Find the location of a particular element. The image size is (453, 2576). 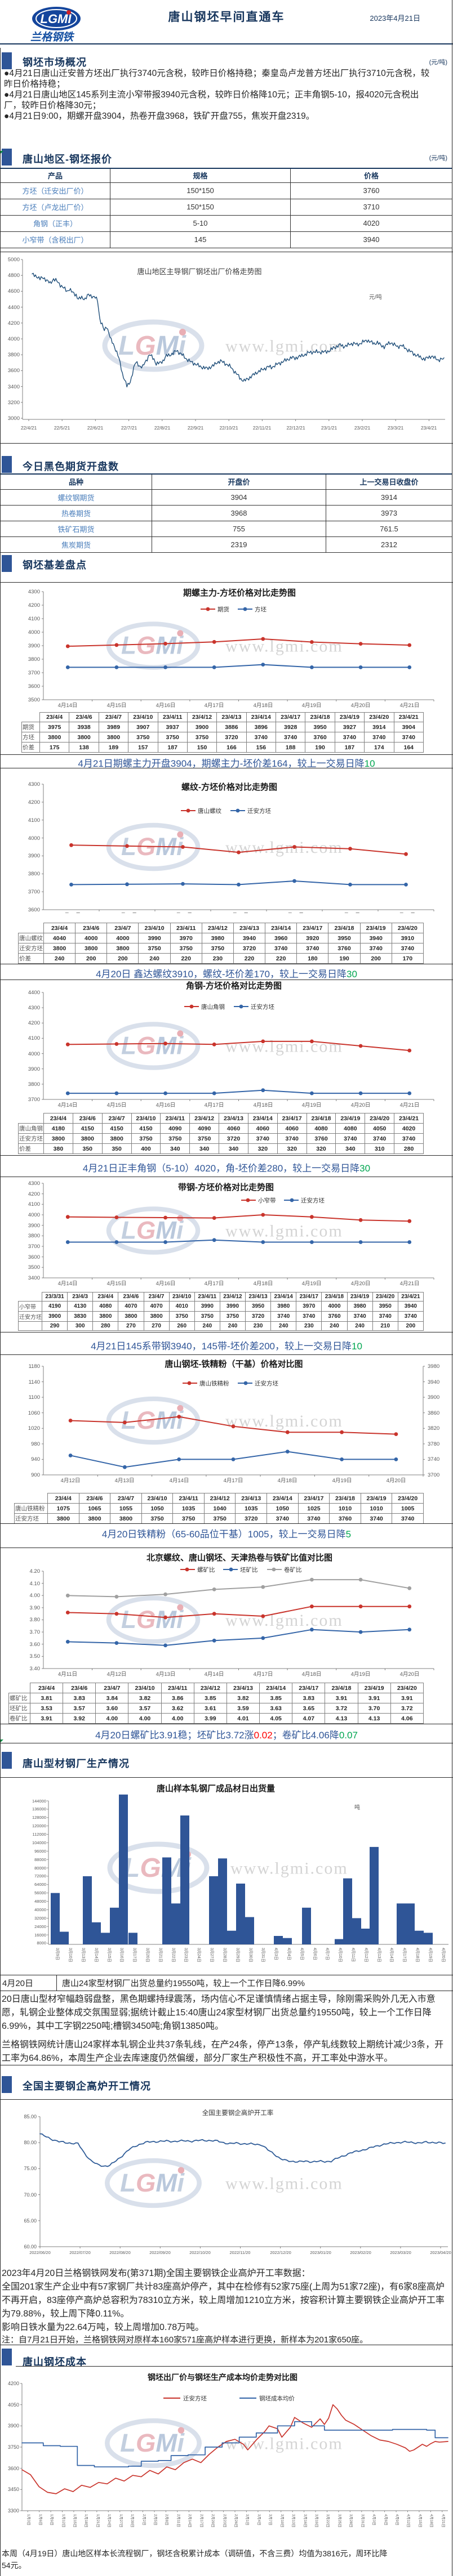

svg-text: 3月22日 is located at coordinates (173, 1955).